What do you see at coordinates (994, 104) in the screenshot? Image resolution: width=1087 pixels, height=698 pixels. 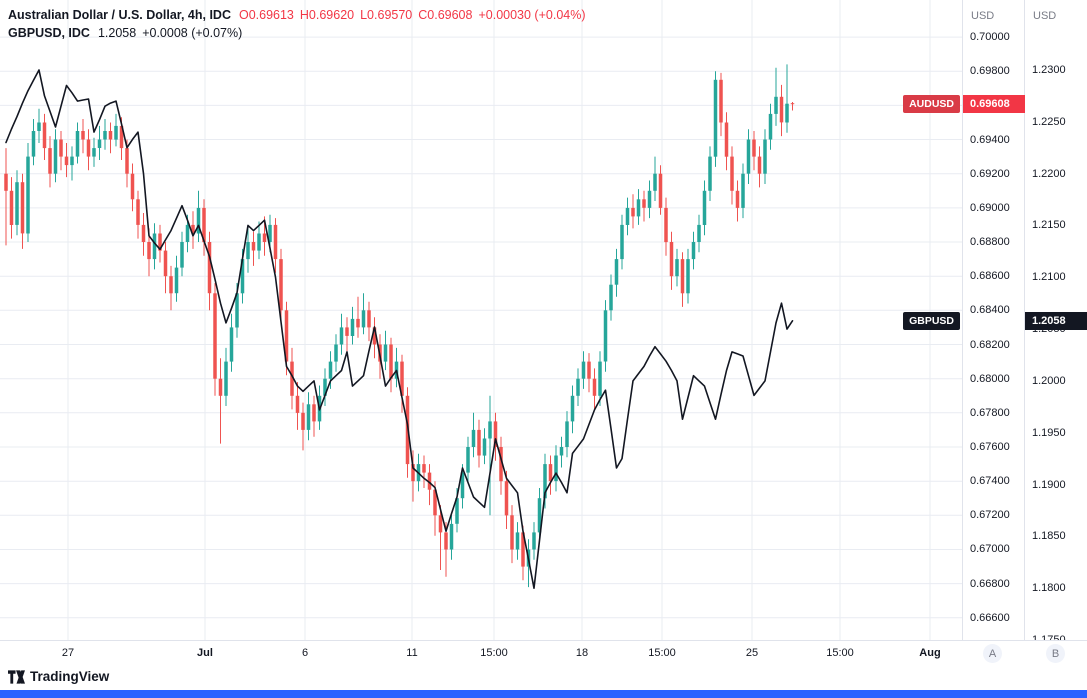 I see `audusd-price-badge: 0.69608` at bounding box center [994, 104].